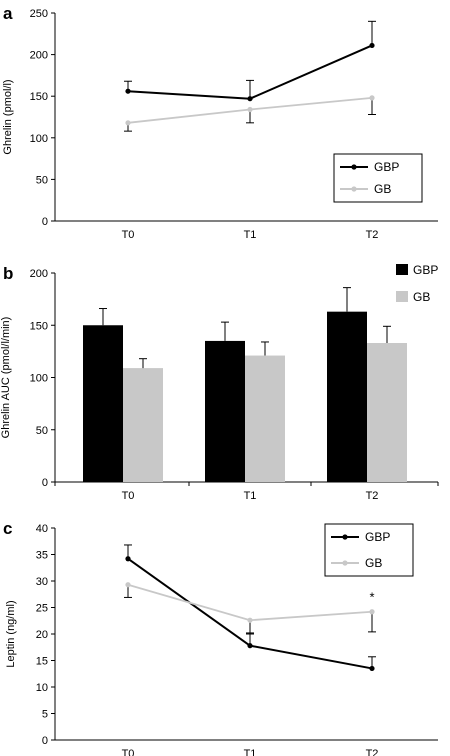 This screenshot has width=450, height=756. Describe the element at coordinates (45, 715) in the screenshot. I see `y-tick-label: 5` at that location.